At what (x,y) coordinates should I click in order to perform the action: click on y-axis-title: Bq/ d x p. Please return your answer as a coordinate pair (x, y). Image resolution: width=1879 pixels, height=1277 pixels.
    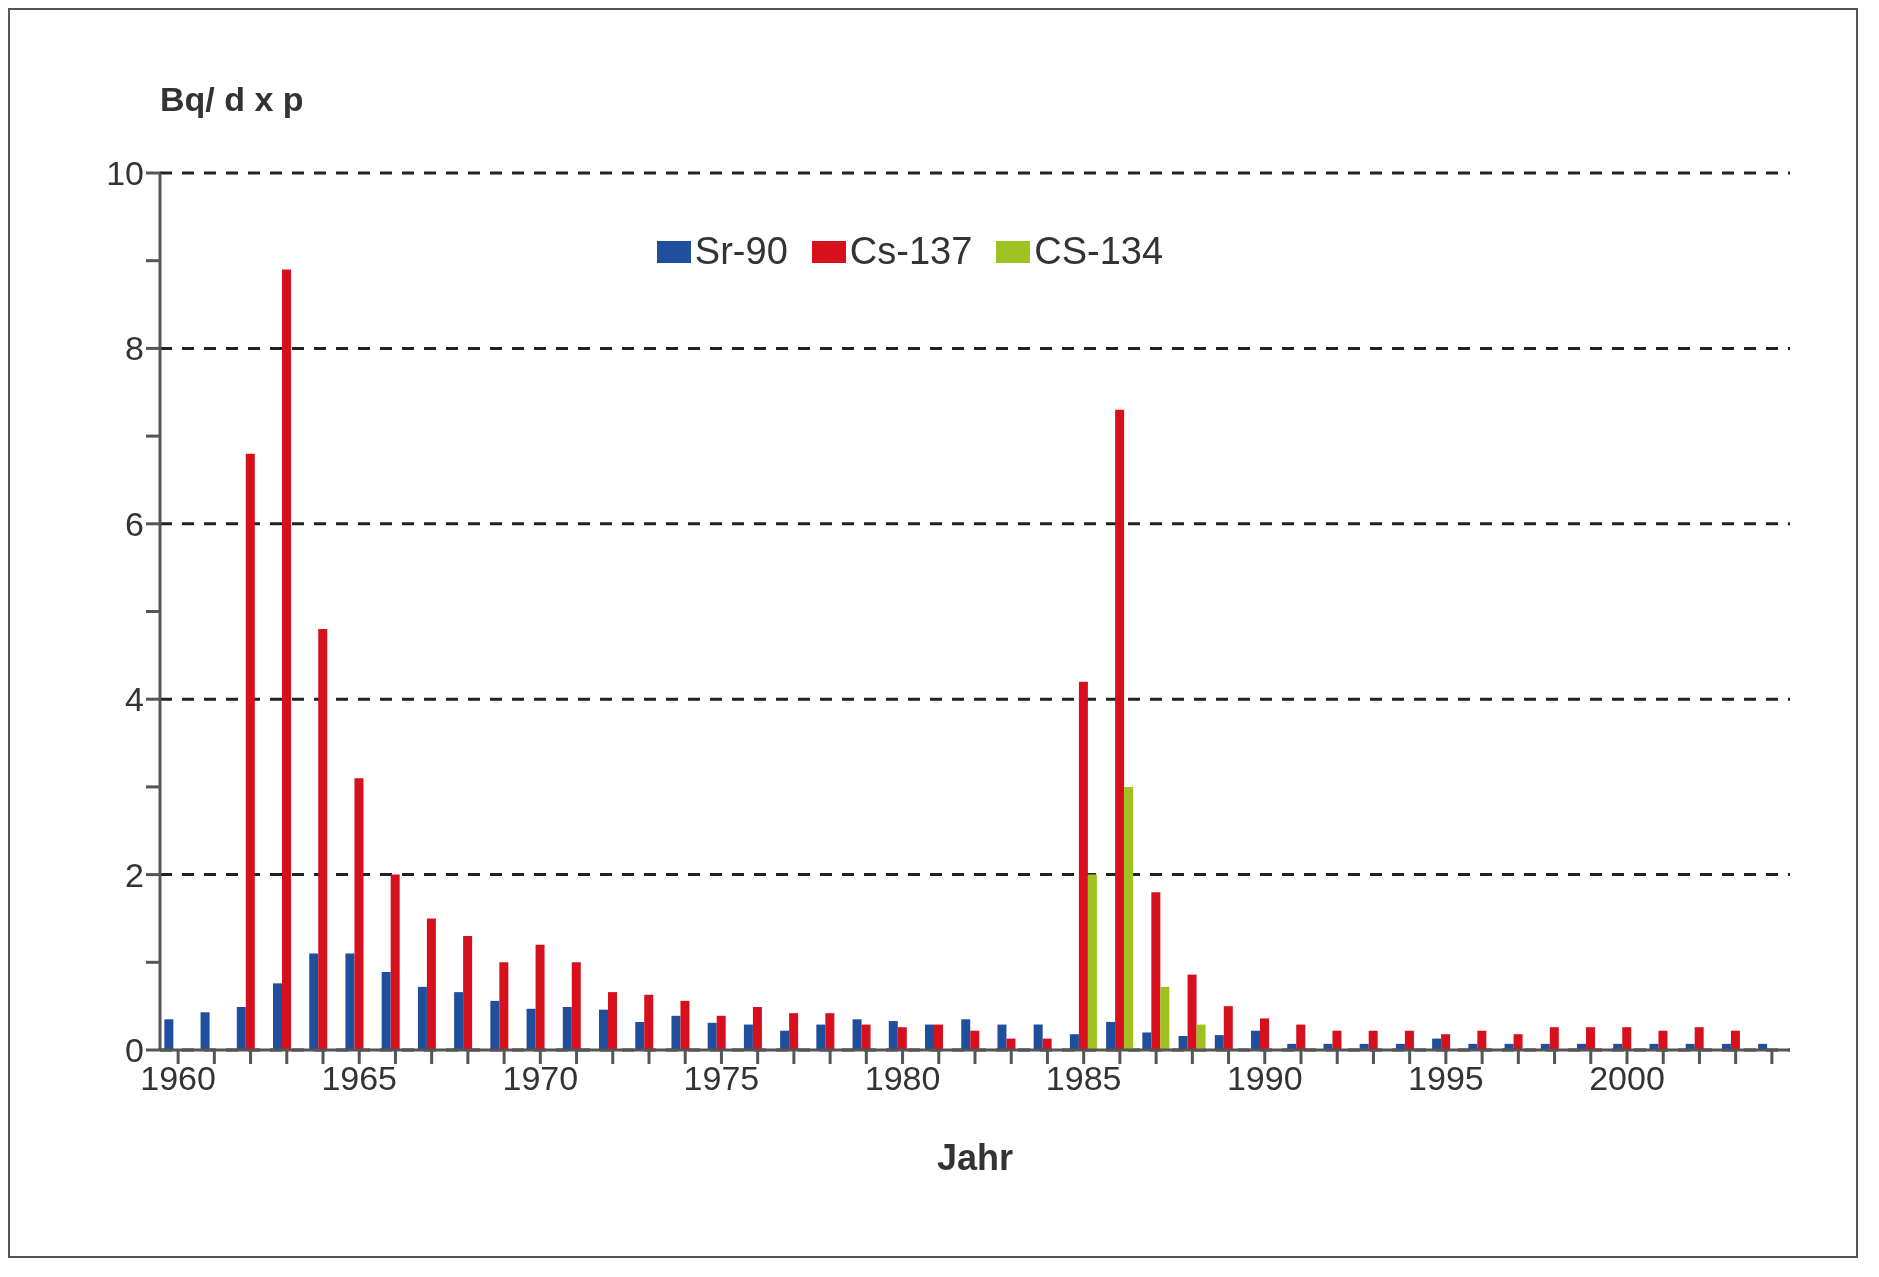
    Looking at the image, I should click on (232, 99).